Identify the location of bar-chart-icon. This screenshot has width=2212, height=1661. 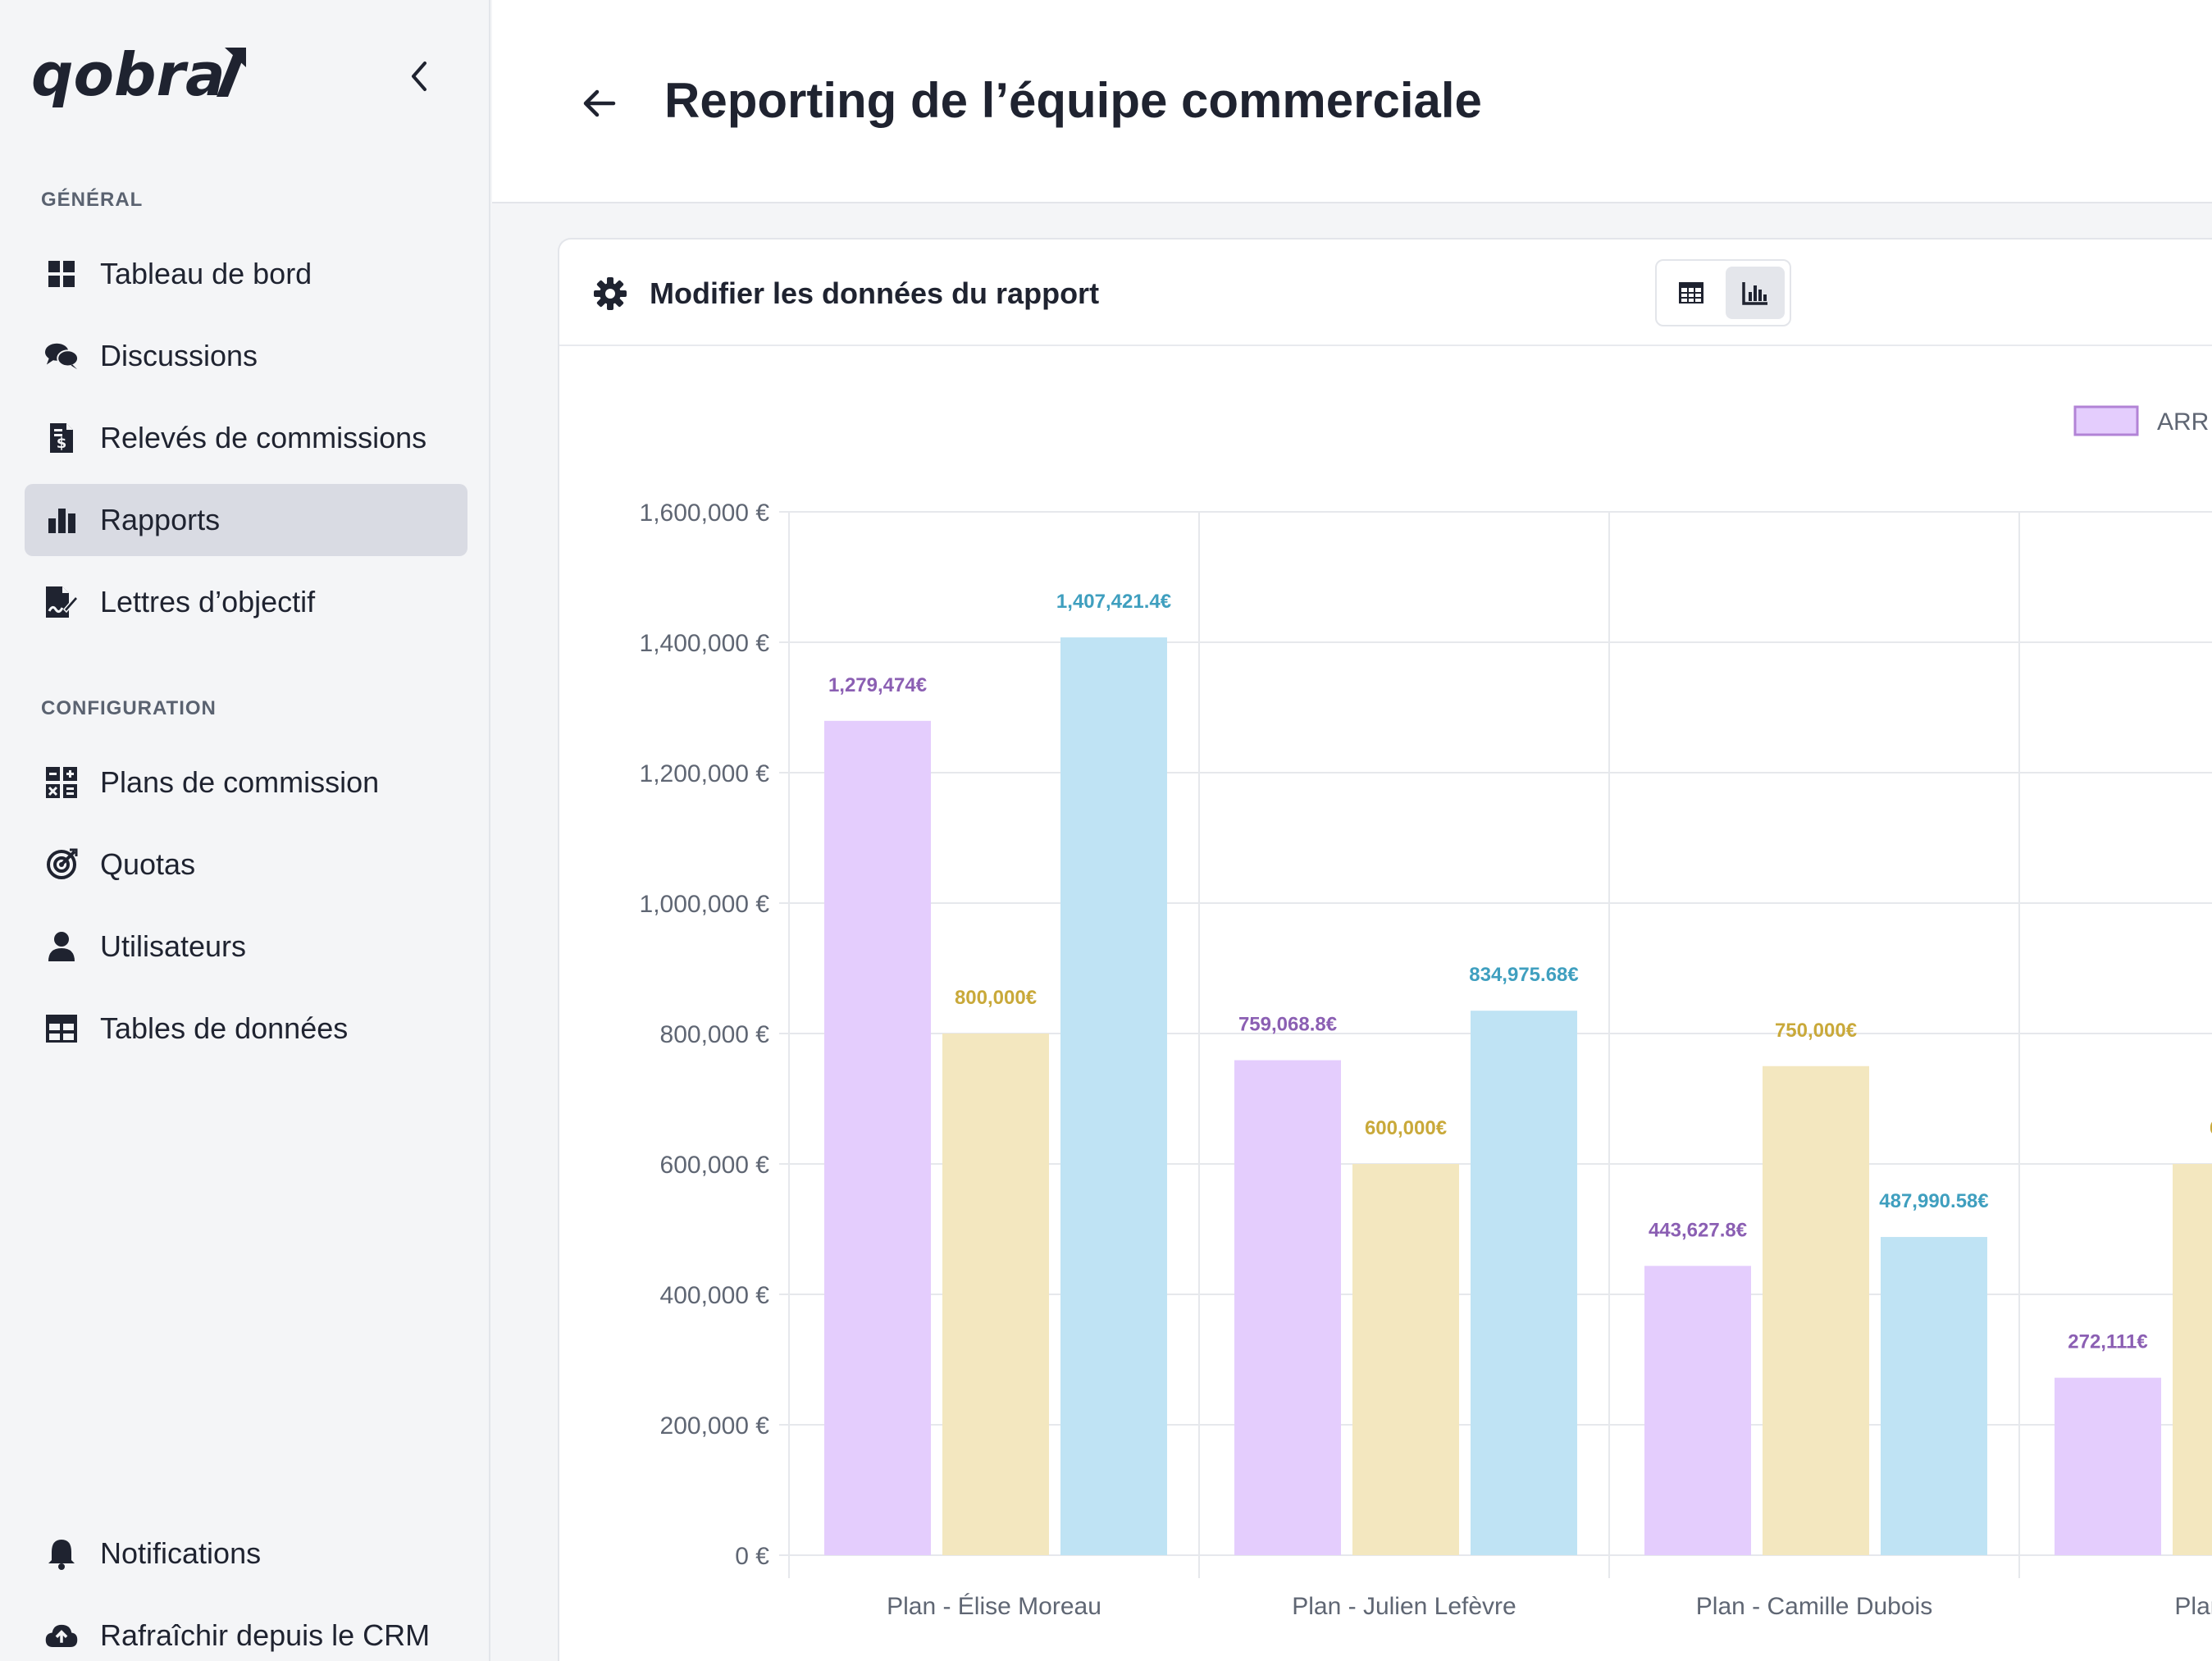
(61, 520).